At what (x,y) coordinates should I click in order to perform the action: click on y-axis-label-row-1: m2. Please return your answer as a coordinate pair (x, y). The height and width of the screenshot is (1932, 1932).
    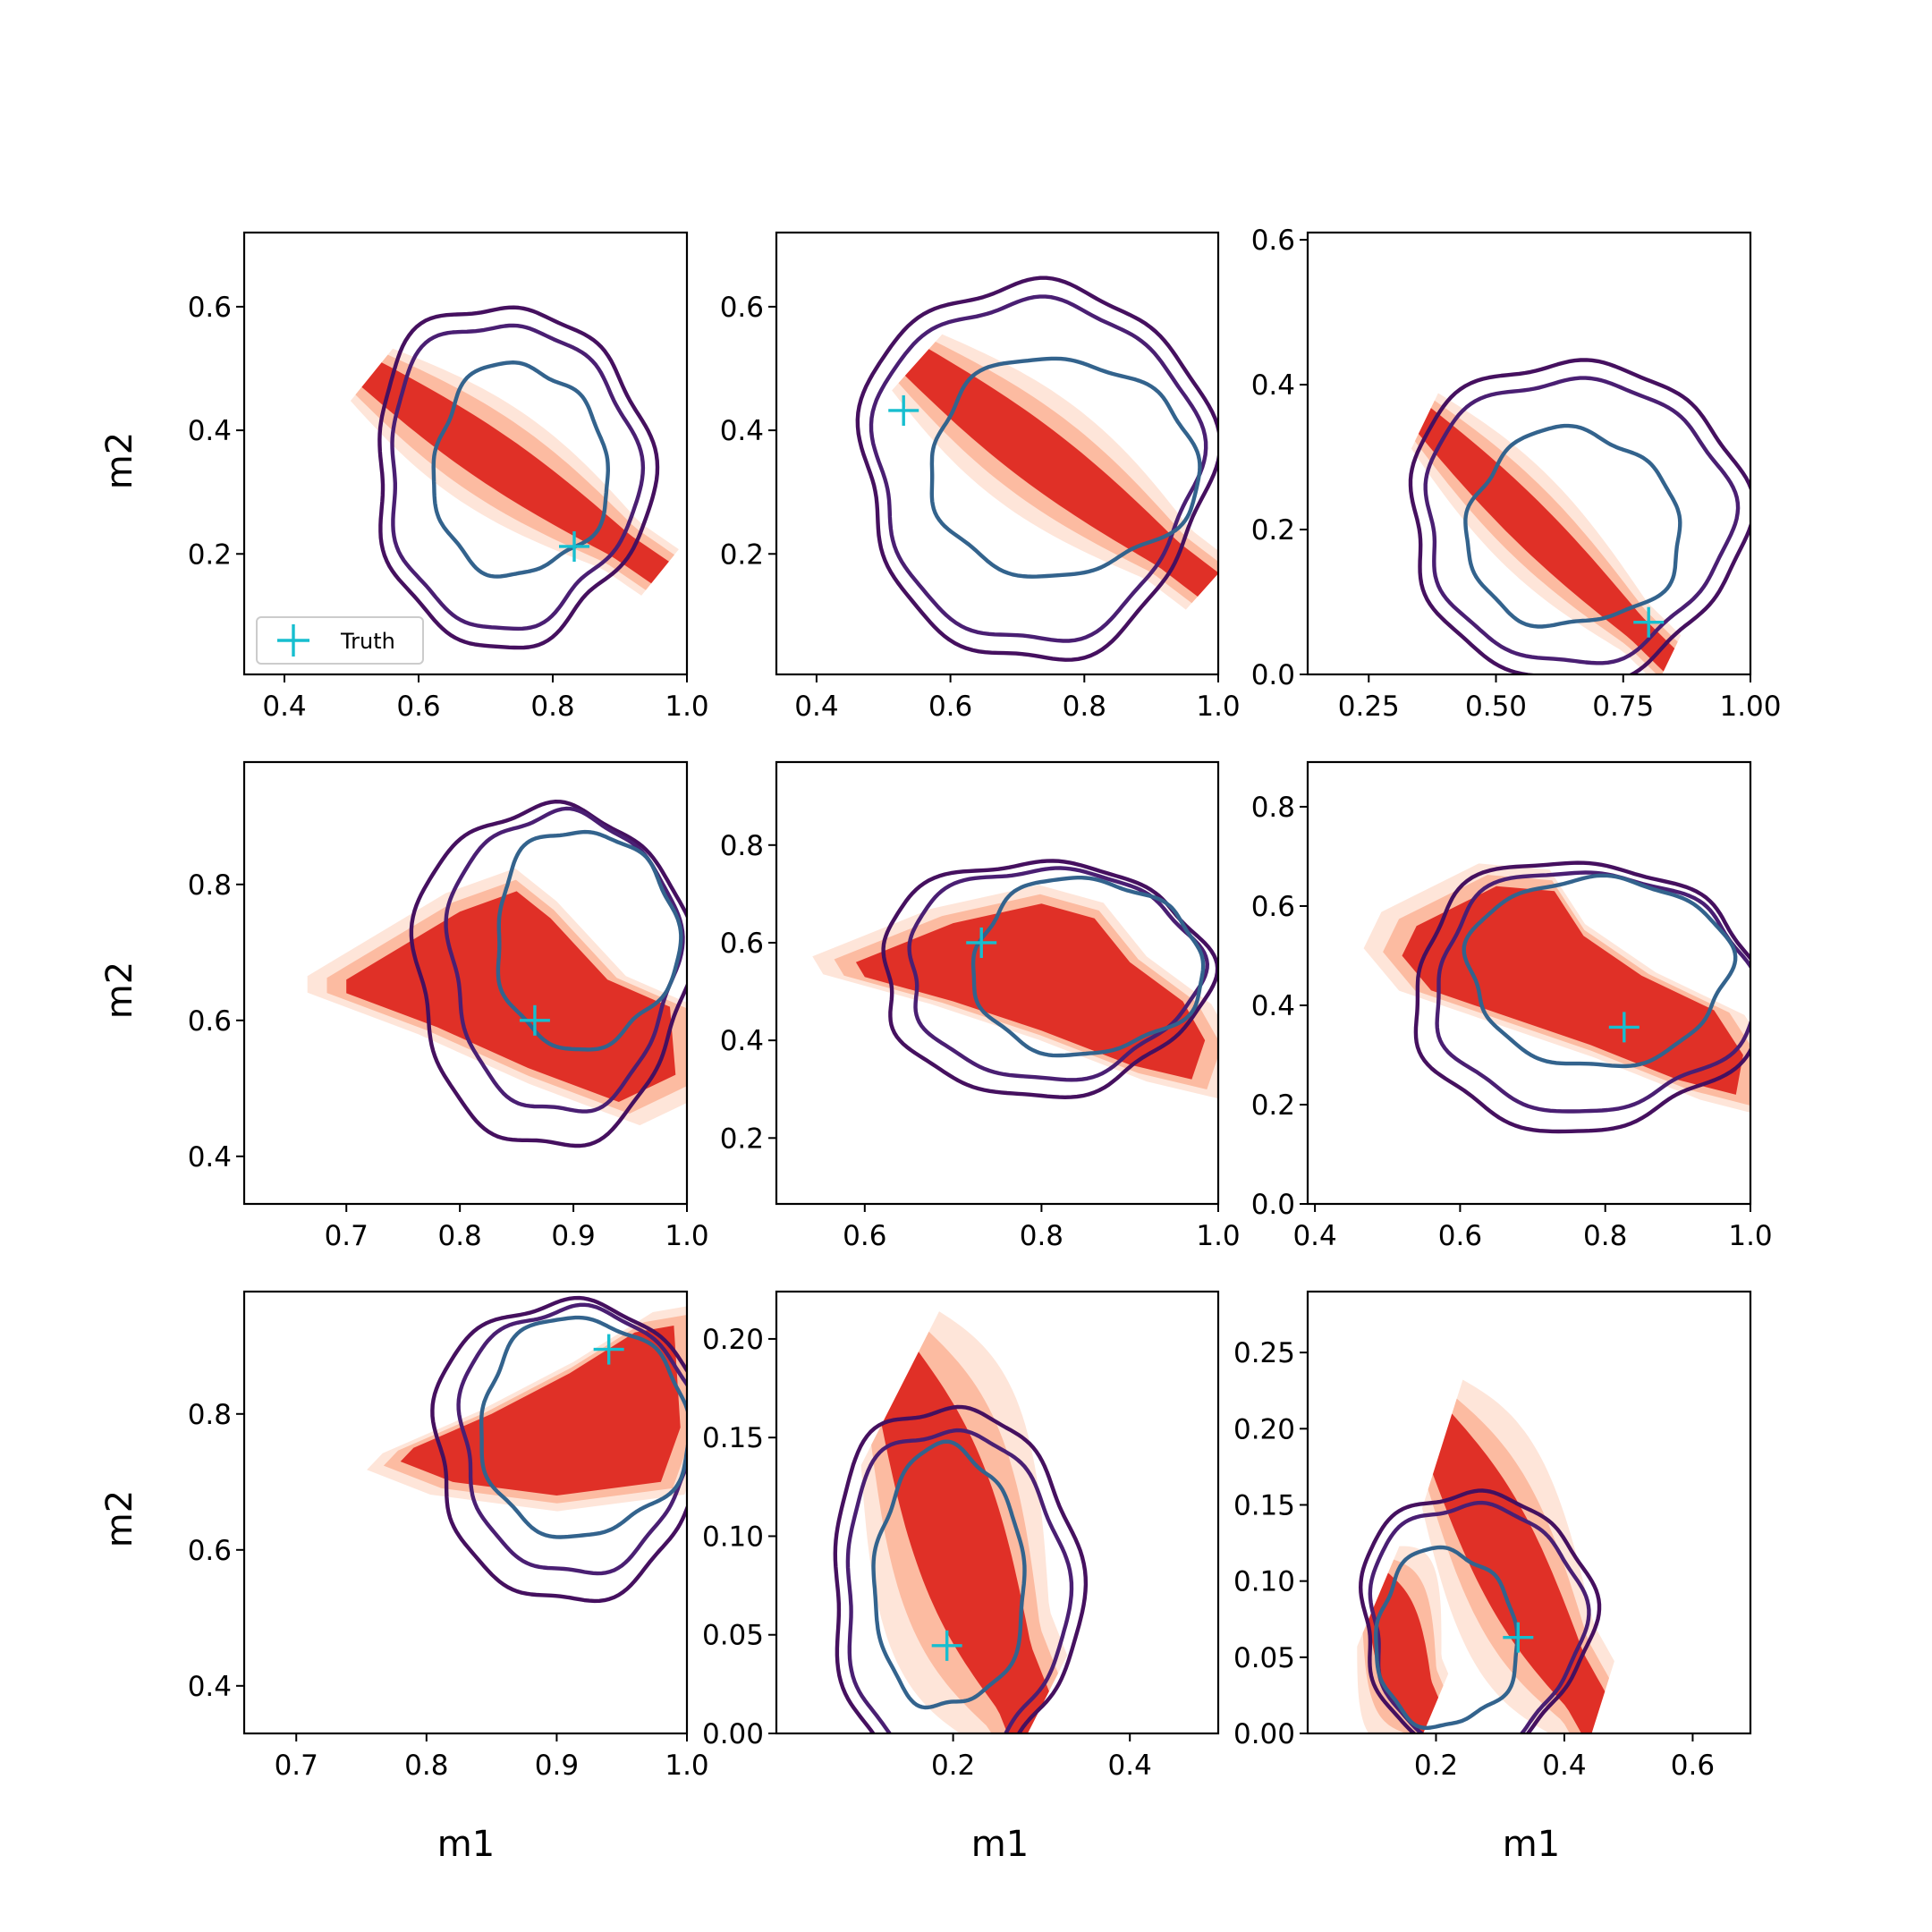
    Looking at the image, I should click on (119, 460).